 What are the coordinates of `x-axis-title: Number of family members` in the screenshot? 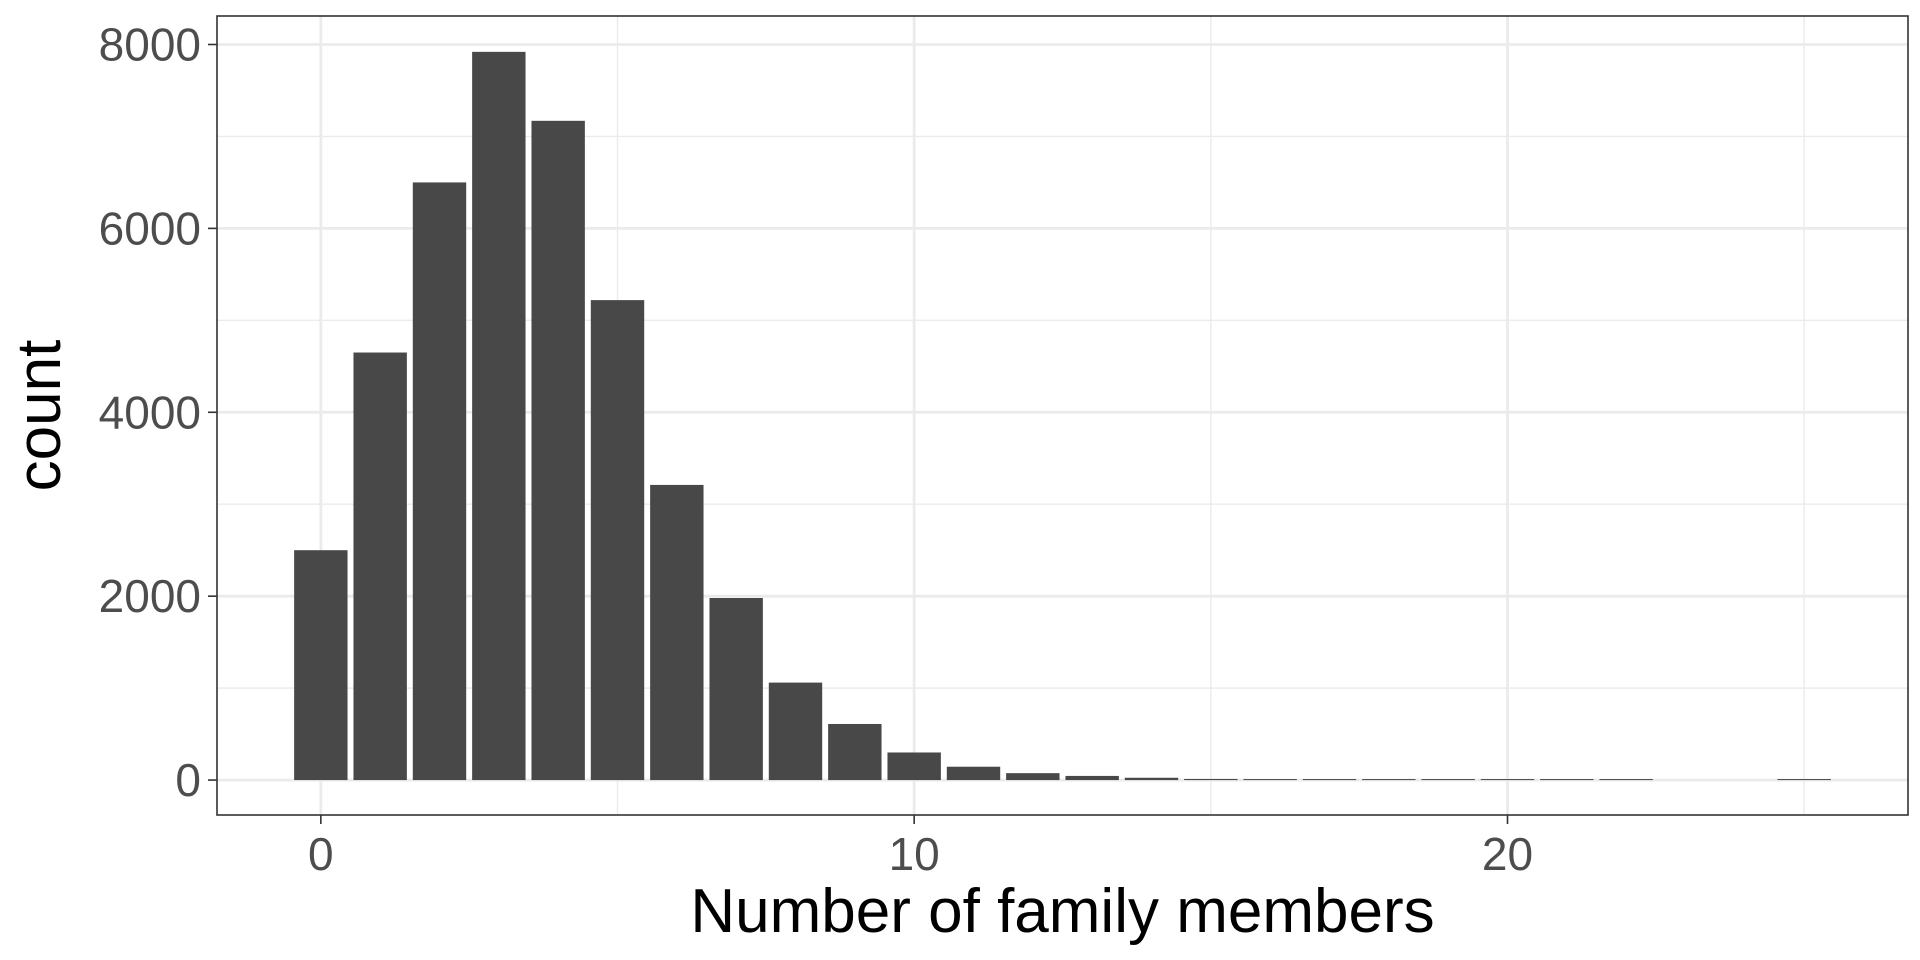 It's located at (1062, 911).